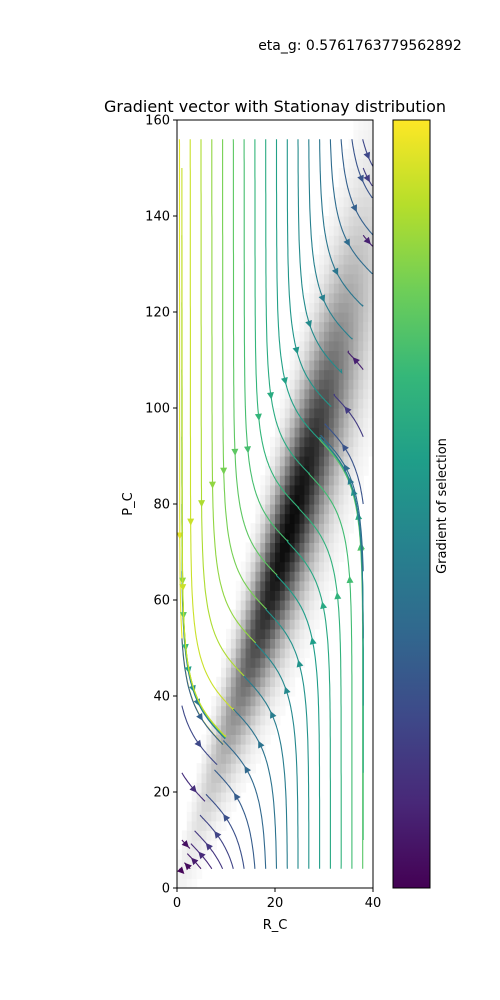 Image resolution: width=500 pixels, height=1000 pixels. What do you see at coordinates (157, 121) in the screenshot?
I see `y-tick-label: 160` at bounding box center [157, 121].